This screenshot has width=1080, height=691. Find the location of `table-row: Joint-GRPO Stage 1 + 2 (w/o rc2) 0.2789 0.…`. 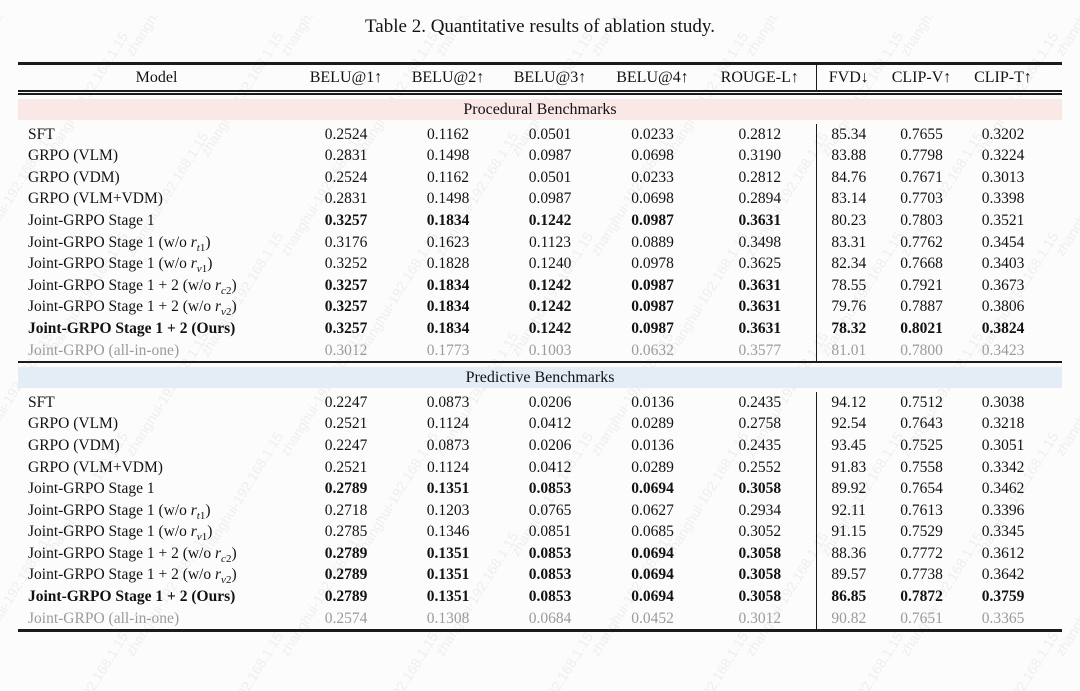

table-row: Joint-GRPO Stage 1 + 2 (w/o rc2) 0.2789 0.… is located at coordinates (540, 553).